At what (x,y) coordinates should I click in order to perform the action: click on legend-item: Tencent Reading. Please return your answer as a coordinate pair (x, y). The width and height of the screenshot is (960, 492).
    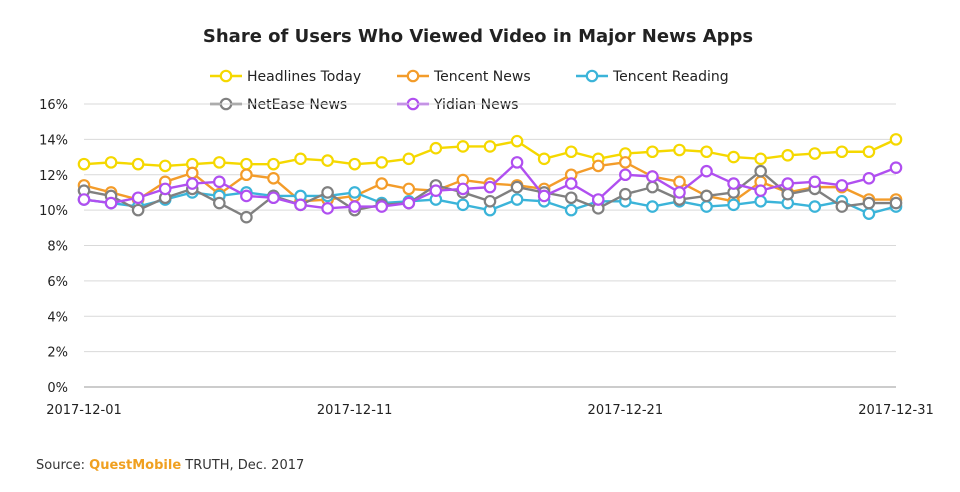
    Looking at the image, I should click on (652, 77).